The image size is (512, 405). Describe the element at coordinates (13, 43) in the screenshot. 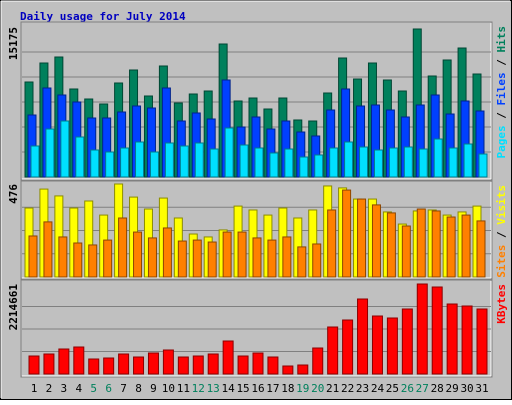

I see `y-max-label: 15175` at that location.